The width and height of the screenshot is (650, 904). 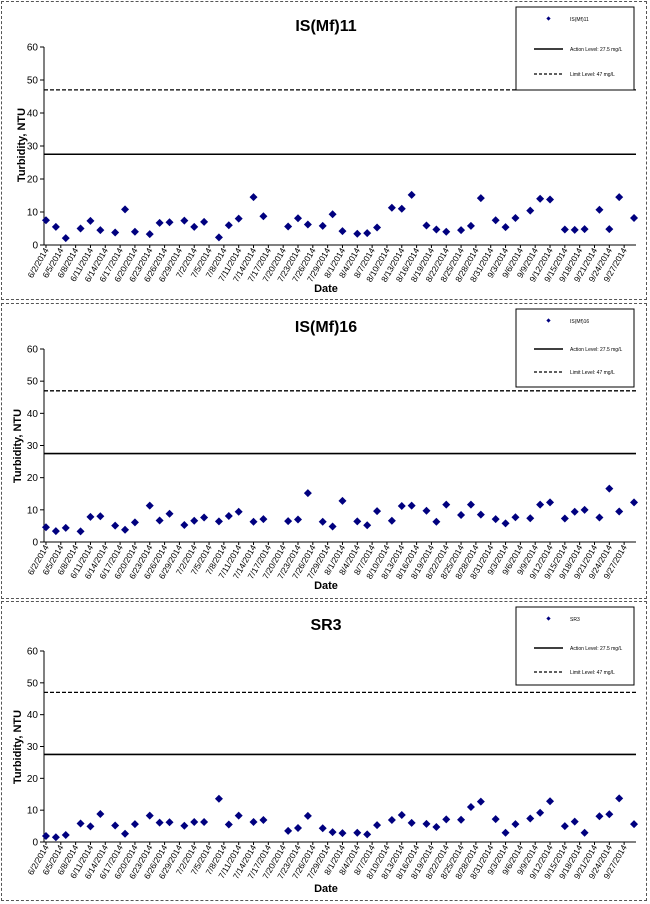 I want to click on legend-box, so click(x=575, y=348).